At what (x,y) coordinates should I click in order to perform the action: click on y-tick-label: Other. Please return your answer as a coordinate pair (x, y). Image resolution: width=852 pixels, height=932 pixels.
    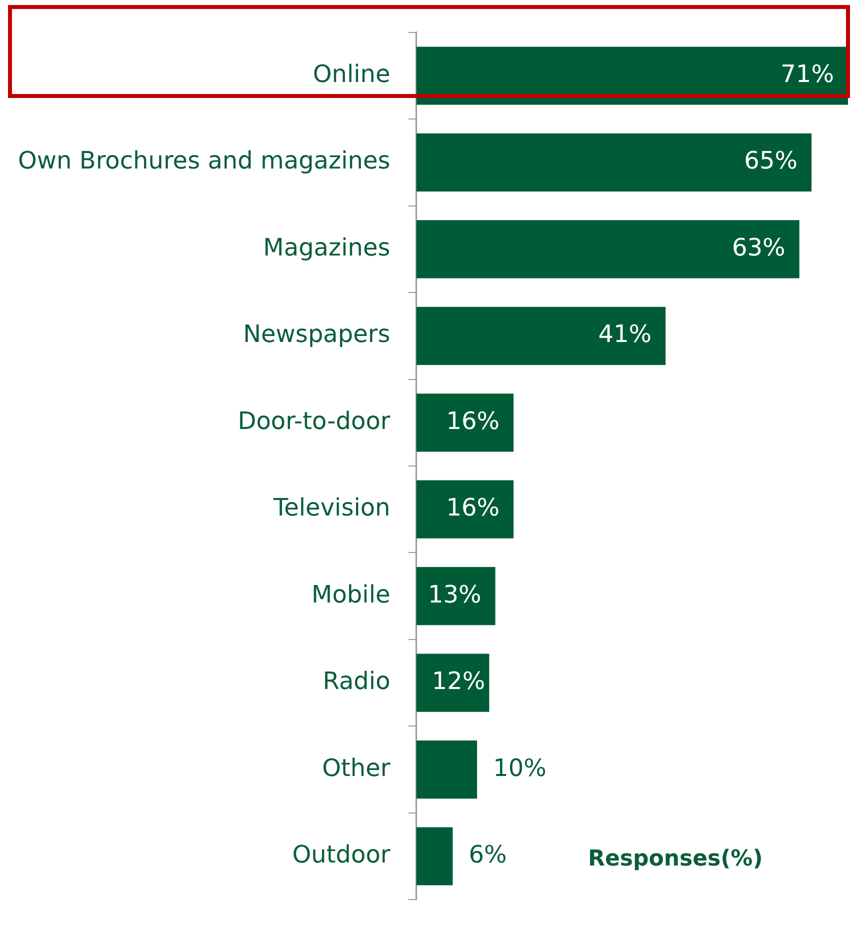
    Looking at the image, I should click on (356, 768).